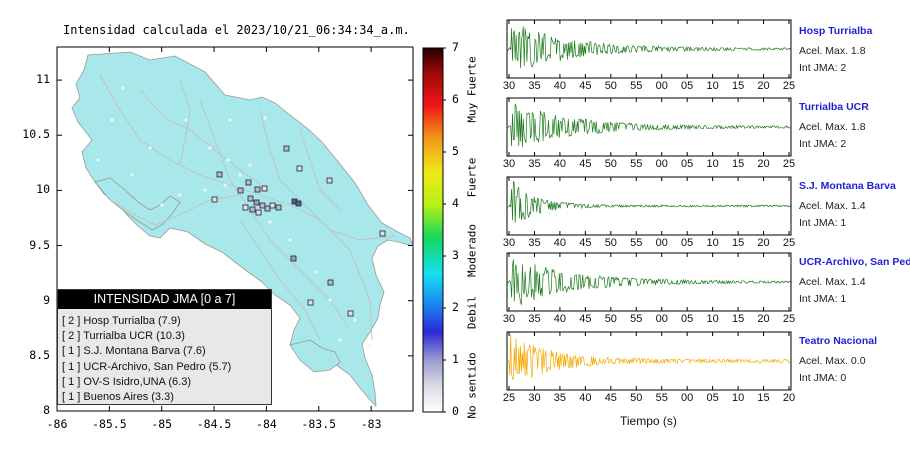 Image resolution: width=910 pixels, height=460 pixels. I want to click on legend-row: [ 1 ] Buenos Aires (3.3), so click(118, 397).